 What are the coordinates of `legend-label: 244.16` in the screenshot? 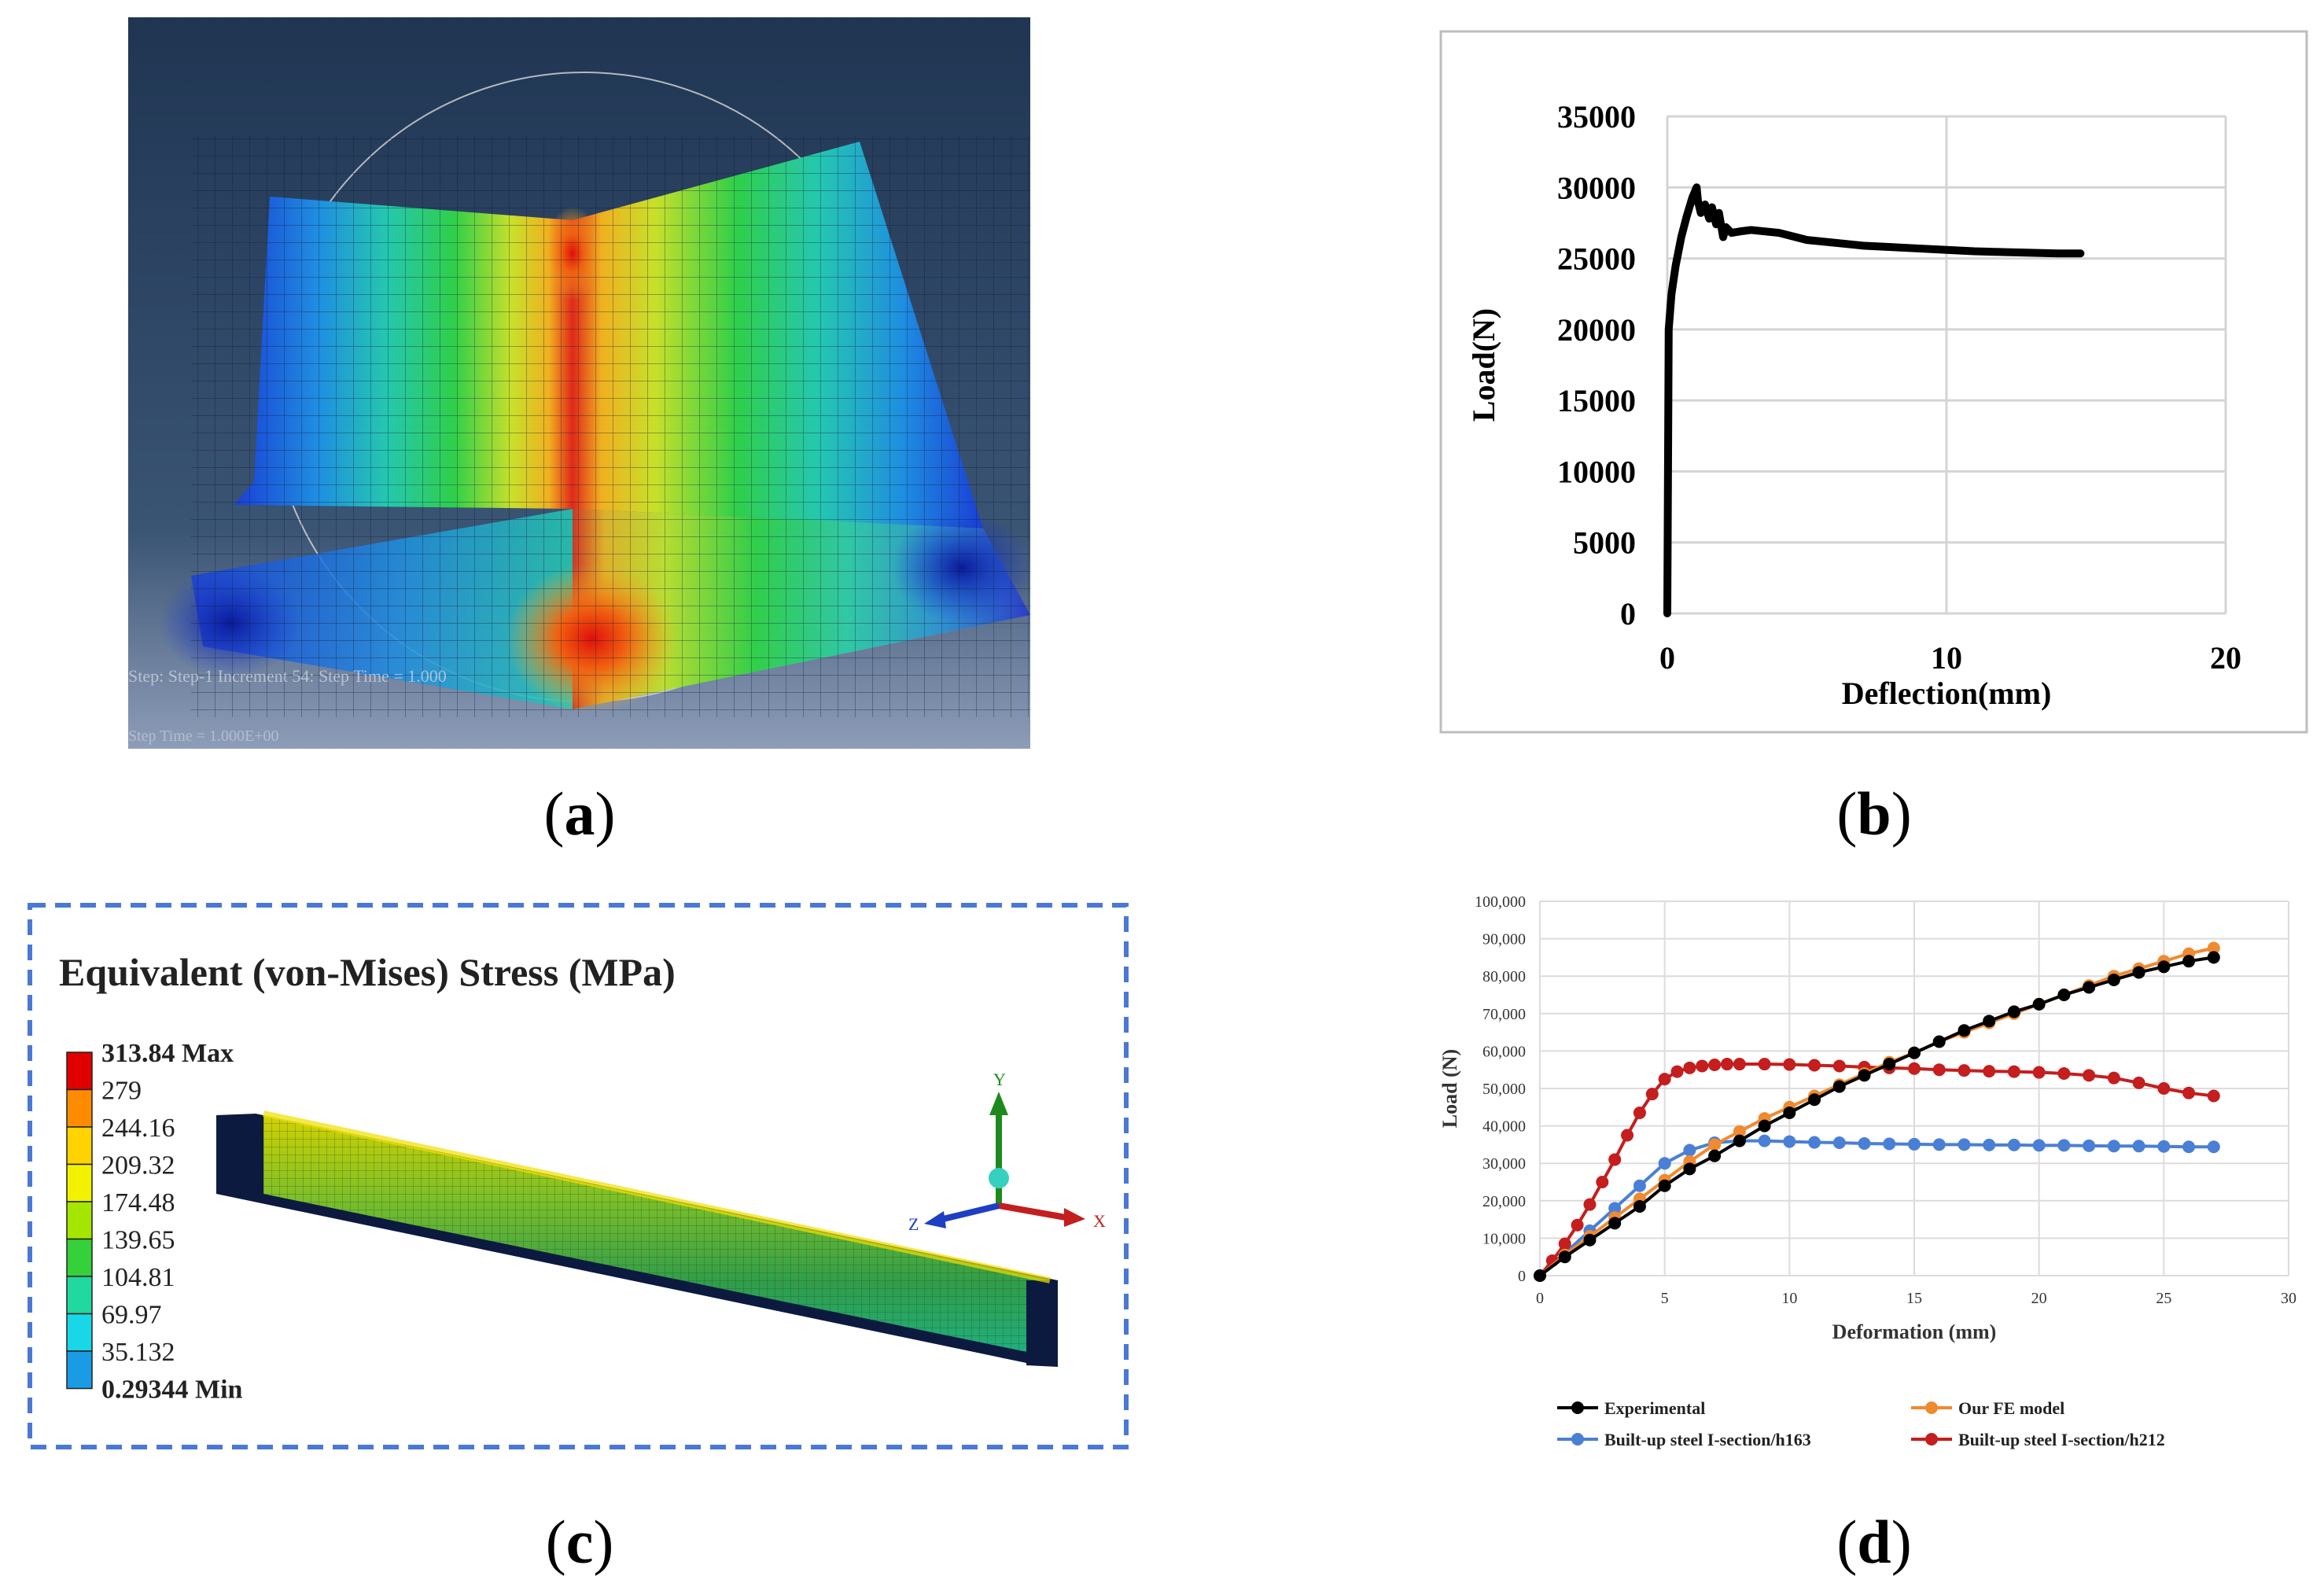 It's located at (138, 1129).